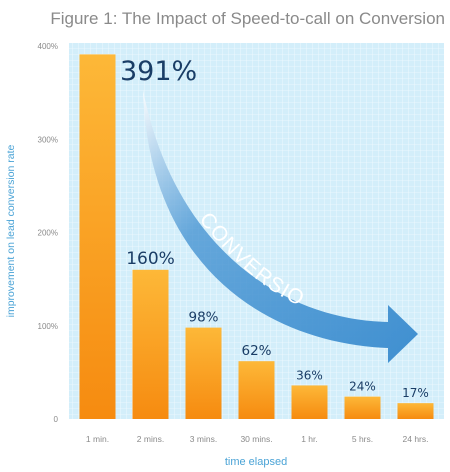  I want to click on x-tick-label: 24 hrs., so click(416, 439).